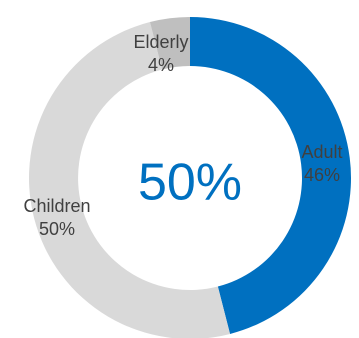 This screenshot has height=338, width=359. I want to click on slice-label-adult: Adult 46%, so click(321, 163).